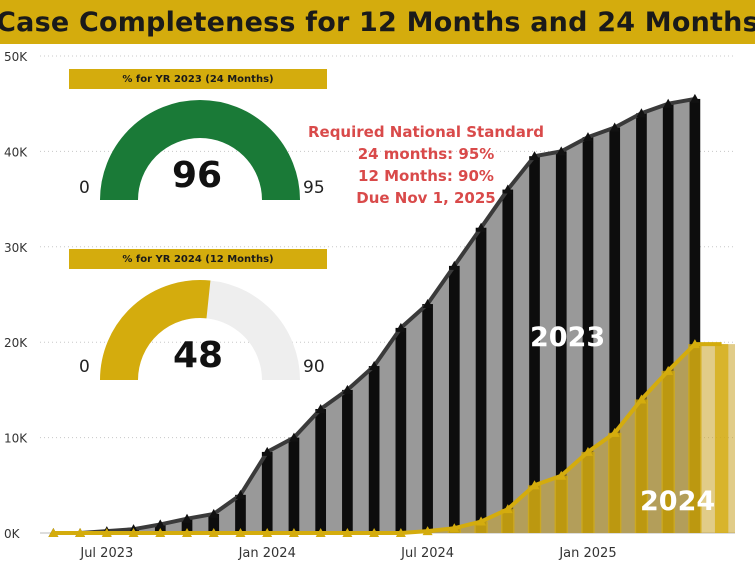 The width and height of the screenshot is (755, 566). Describe the element at coordinates (314, 188) in the screenshot. I see `gauge-2023-max: 95` at that location.